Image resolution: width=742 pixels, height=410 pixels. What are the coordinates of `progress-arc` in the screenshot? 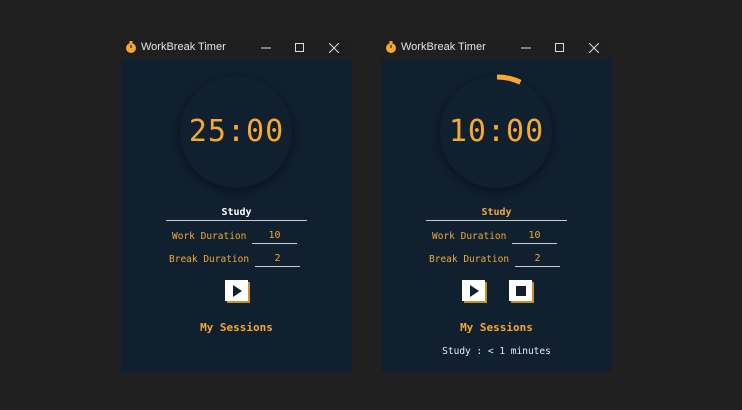 It's located at (509, 79).